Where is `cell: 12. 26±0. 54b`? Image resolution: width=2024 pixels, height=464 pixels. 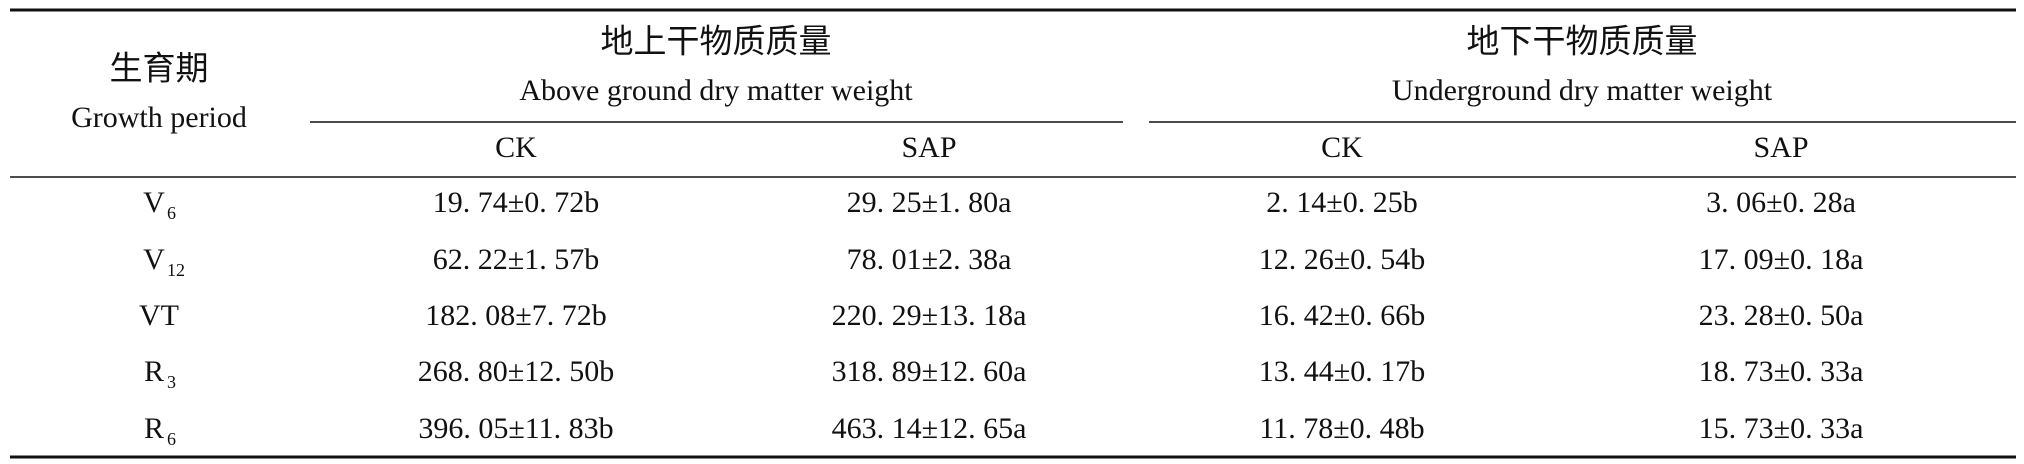 cell: 12. 26±0. 54b is located at coordinates (1342, 259).